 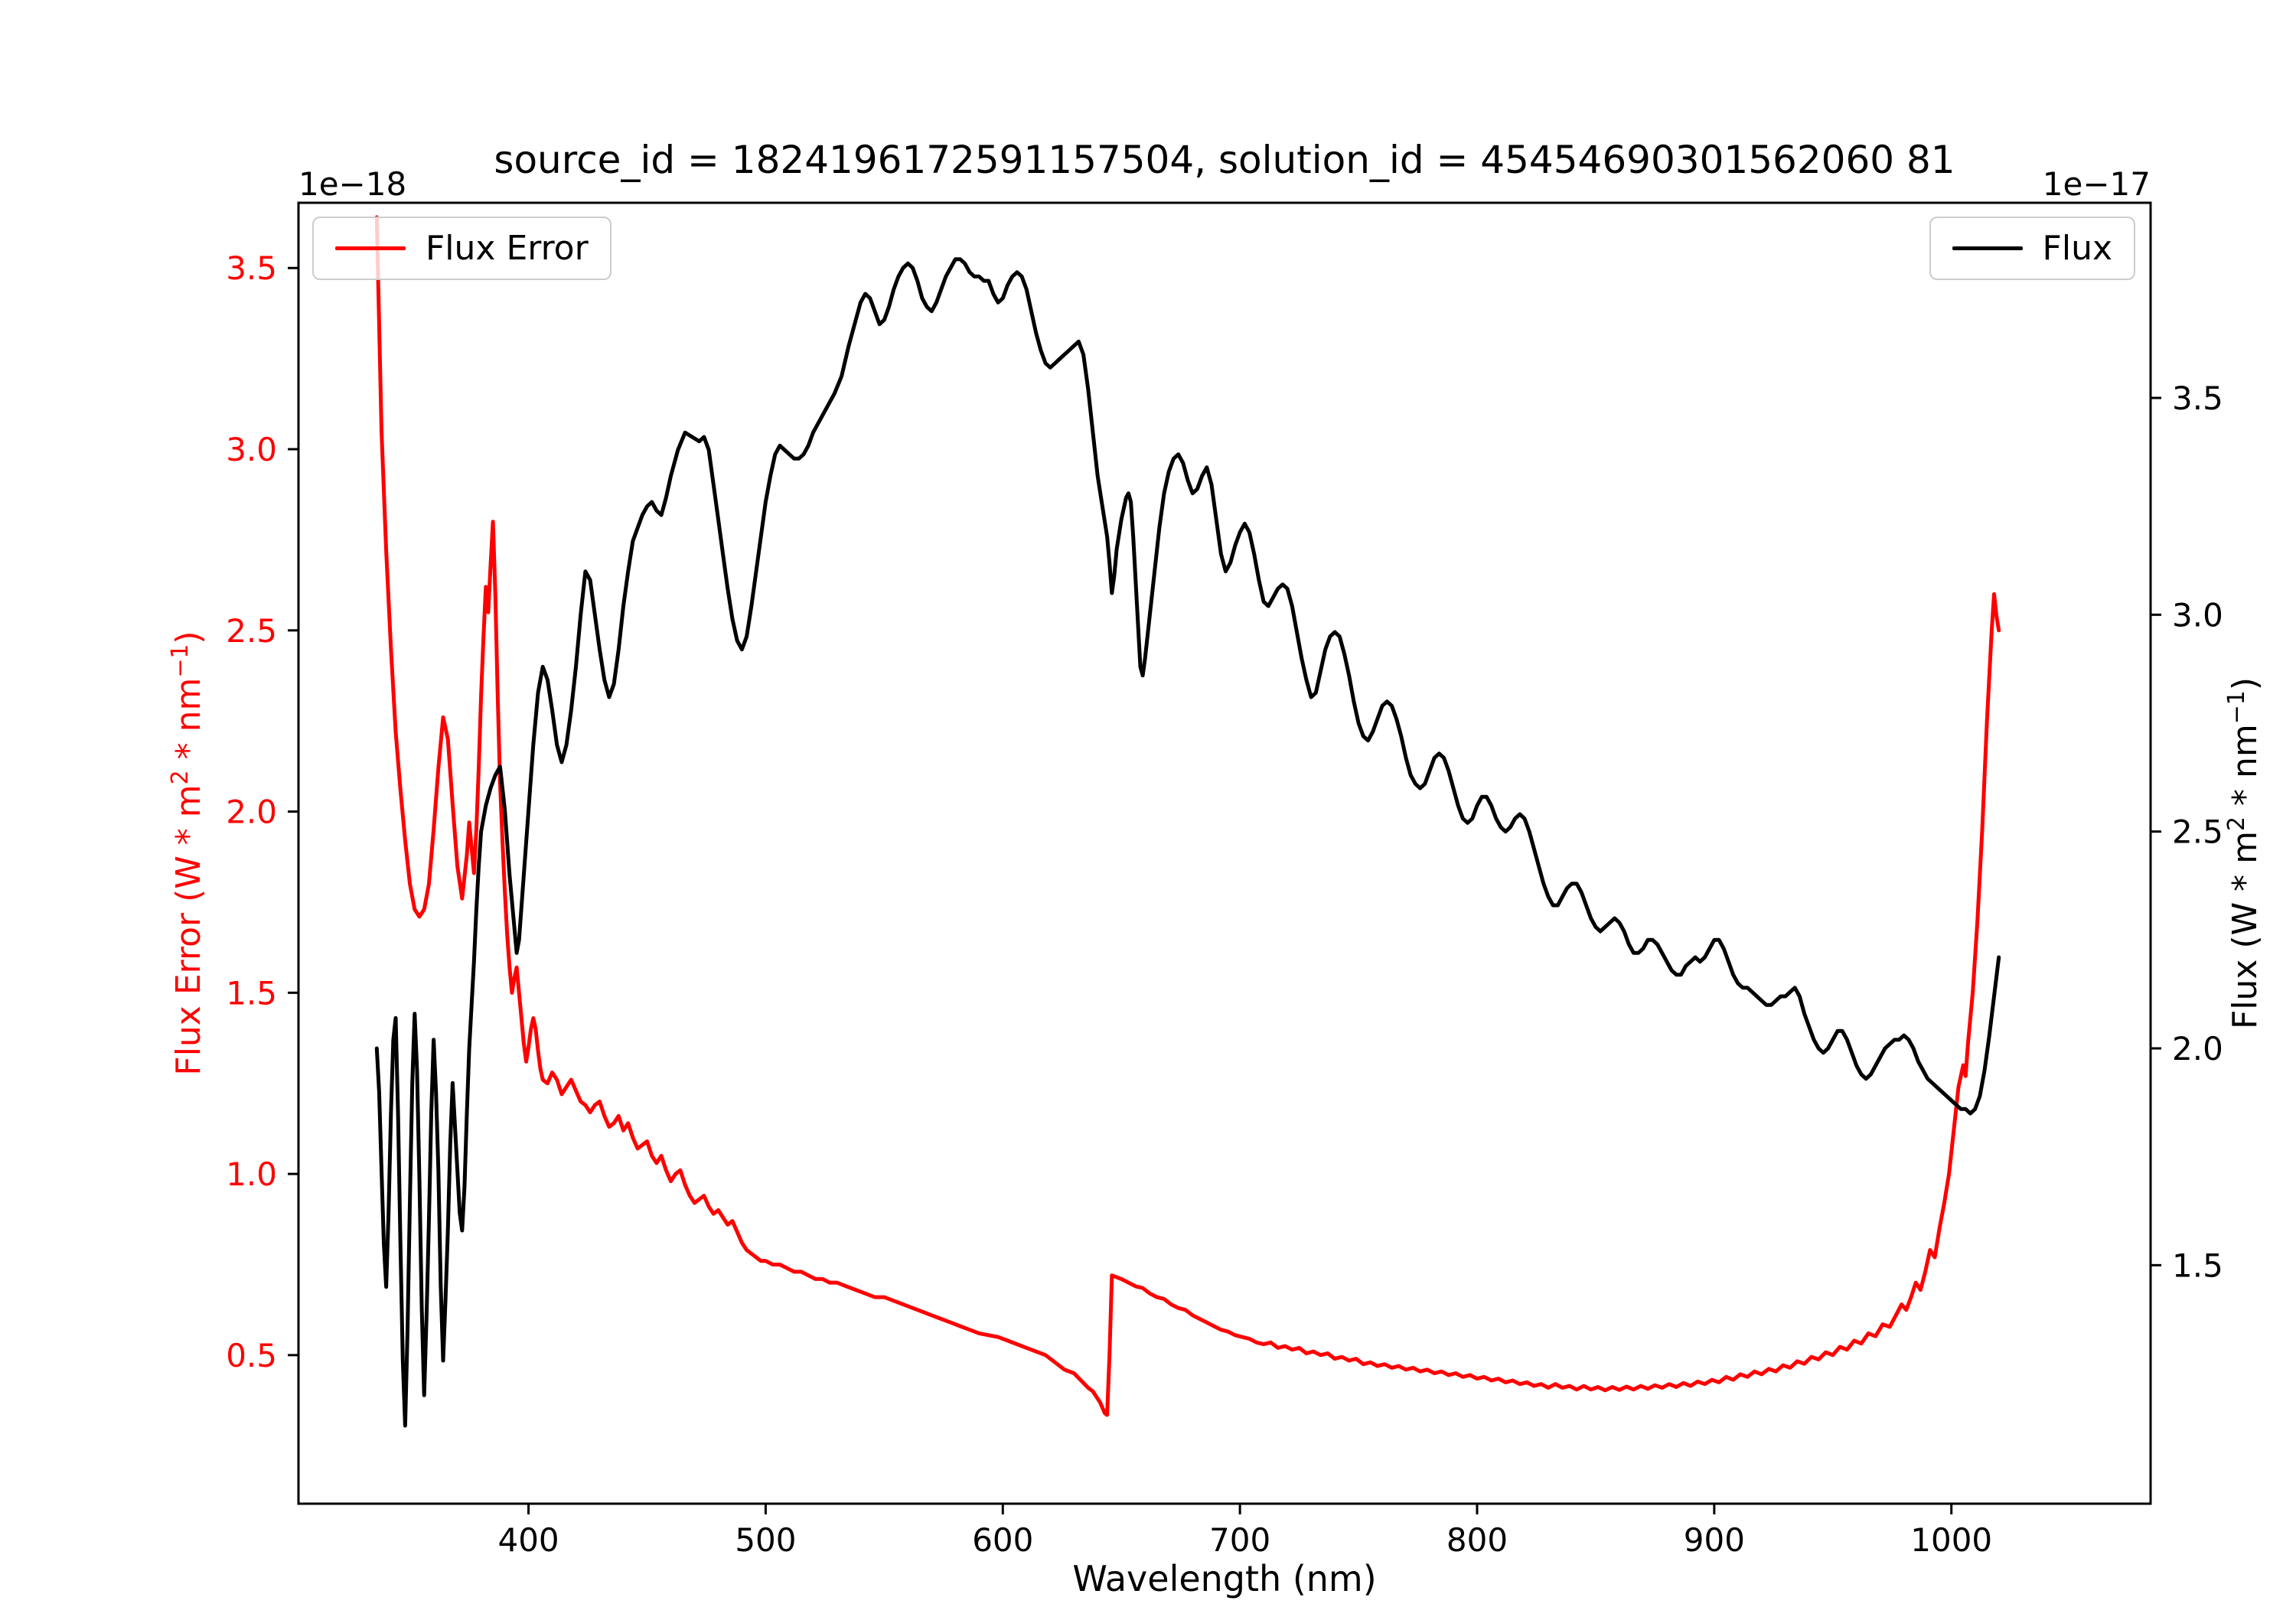 What do you see at coordinates (251, 812) in the screenshot?
I see `left-tick-label: 2.0` at bounding box center [251, 812].